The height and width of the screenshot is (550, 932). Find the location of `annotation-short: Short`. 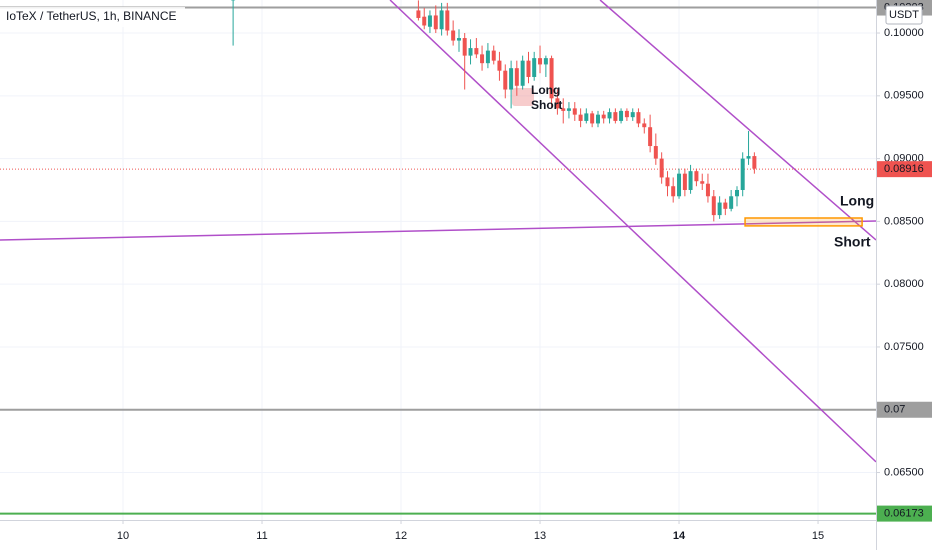

annotation-short: Short is located at coordinates (852, 242).